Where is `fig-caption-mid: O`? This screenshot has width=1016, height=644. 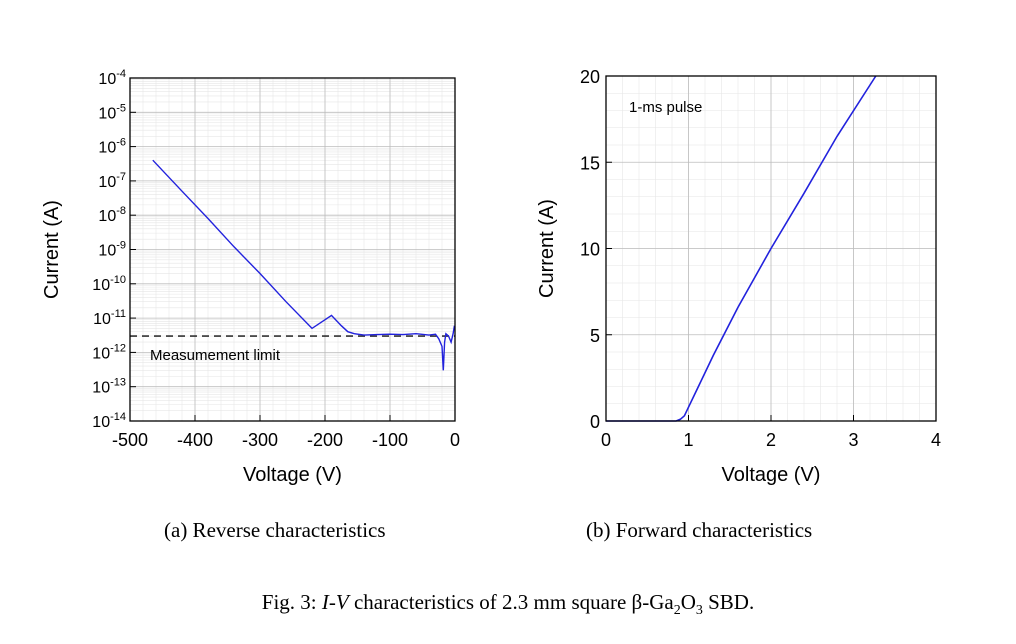 fig-caption-mid: O is located at coordinates (688, 602).